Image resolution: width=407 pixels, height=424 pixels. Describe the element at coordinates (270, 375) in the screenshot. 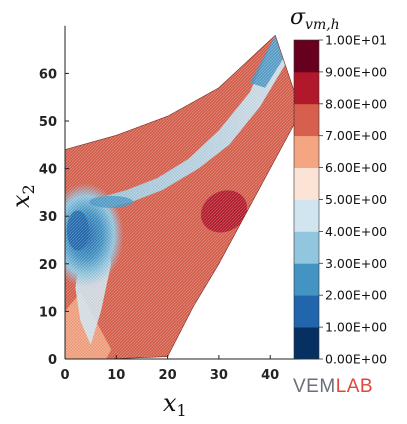

I see `x-tick-label: 40` at that location.